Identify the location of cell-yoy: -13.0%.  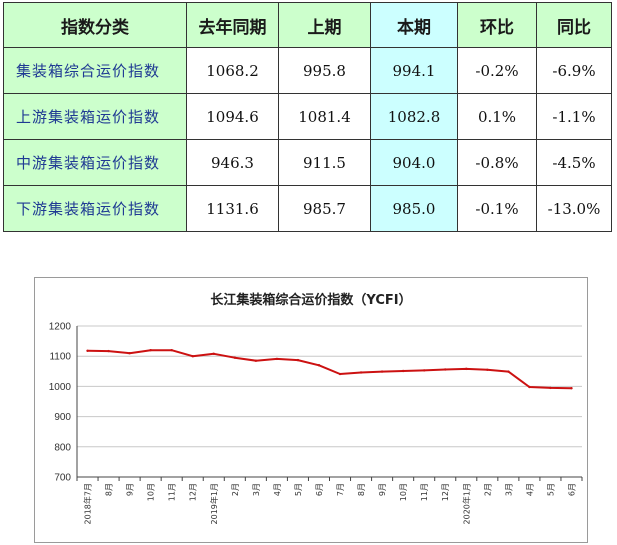
(574, 208).